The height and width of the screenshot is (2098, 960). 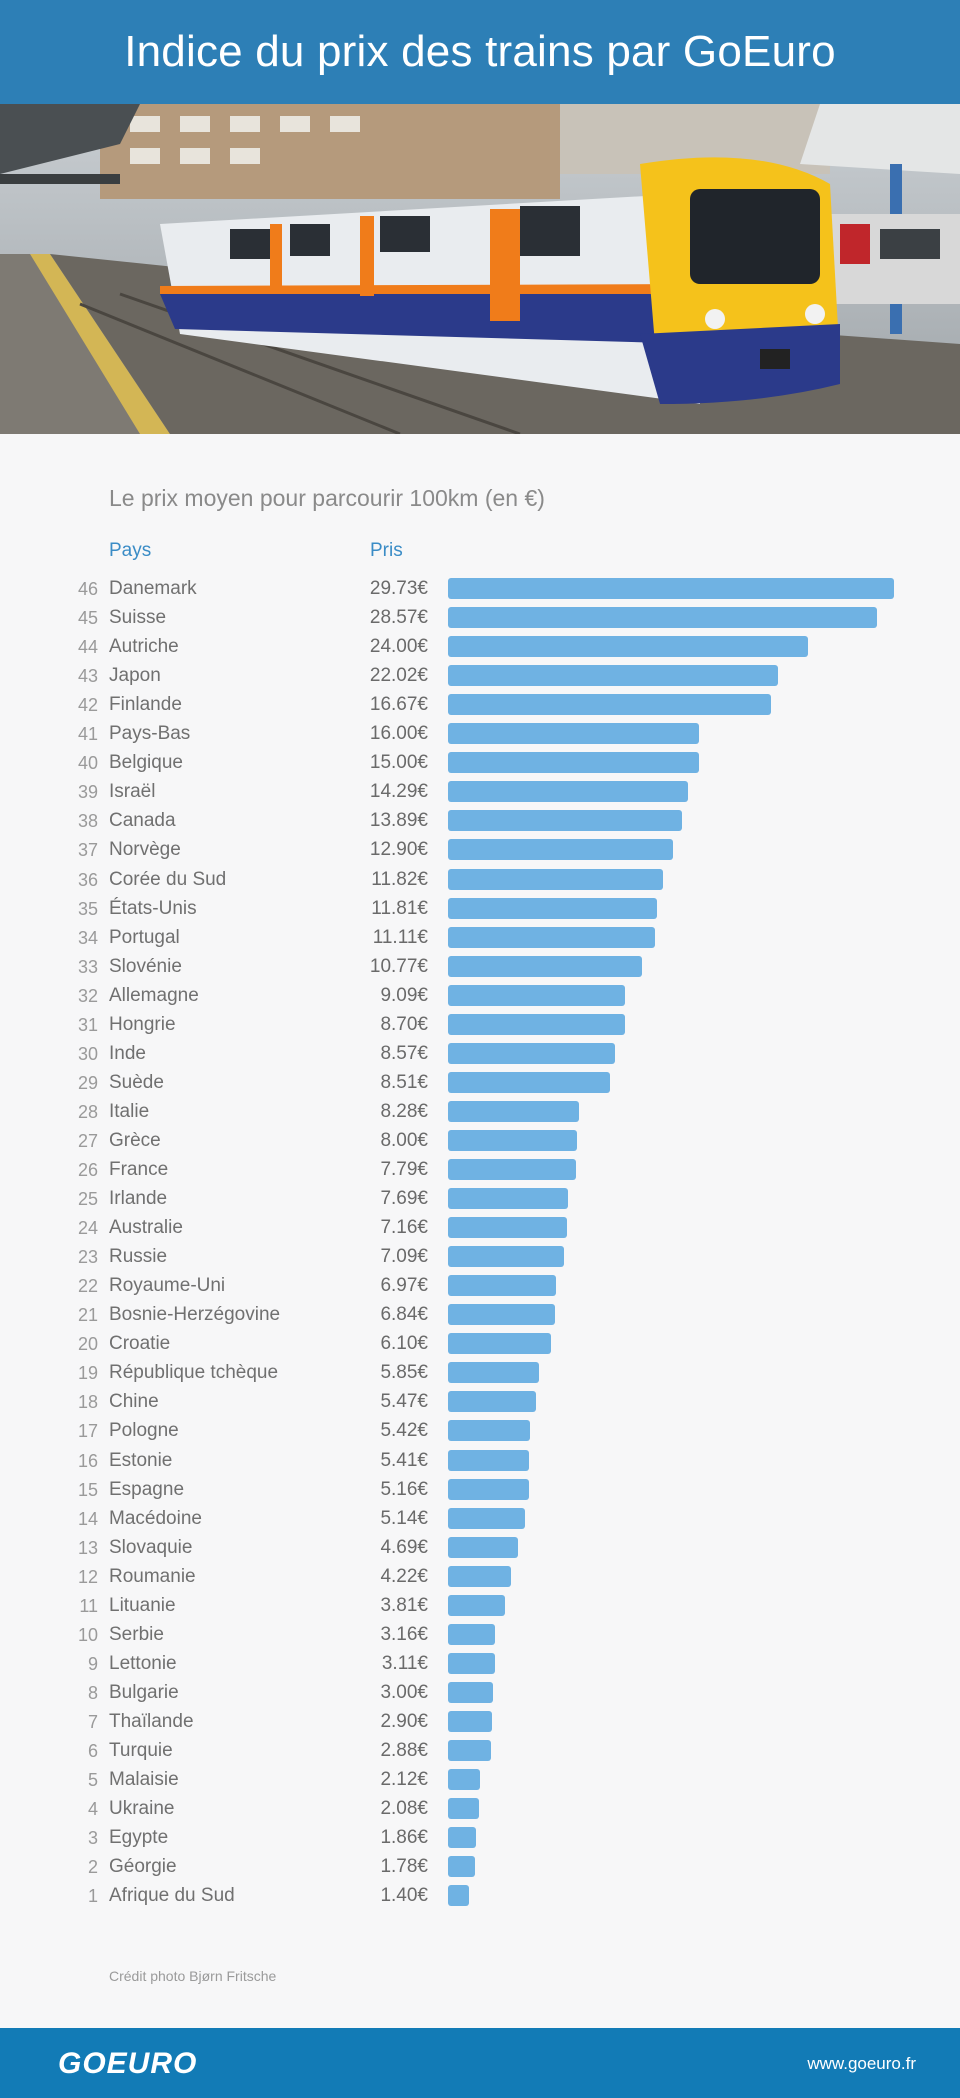 What do you see at coordinates (143, 1663) in the screenshot?
I see `country-label: Lettonie` at bounding box center [143, 1663].